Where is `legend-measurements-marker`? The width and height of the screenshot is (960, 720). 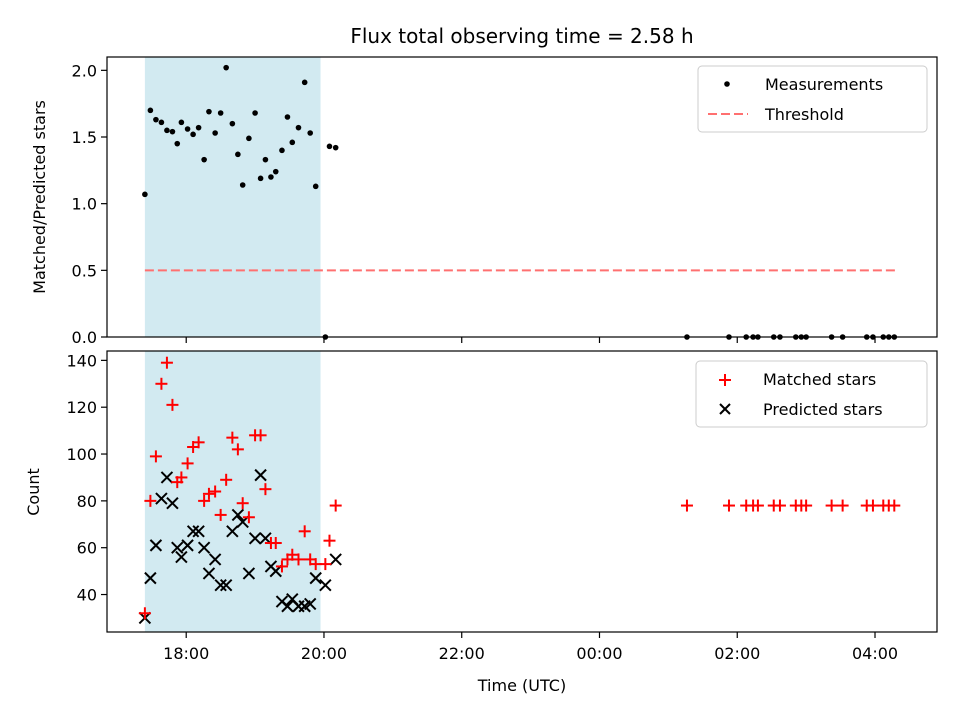 legend-measurements-marker is located at coordinates (727, 84).